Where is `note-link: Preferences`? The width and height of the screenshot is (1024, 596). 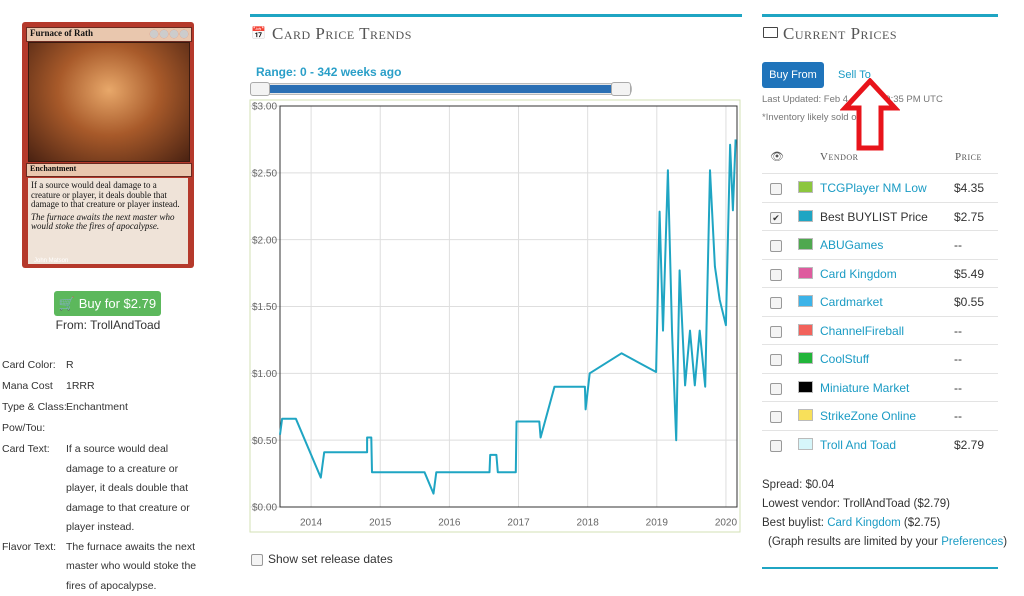
note-link: Preferences is located at coordinates (972, 542).